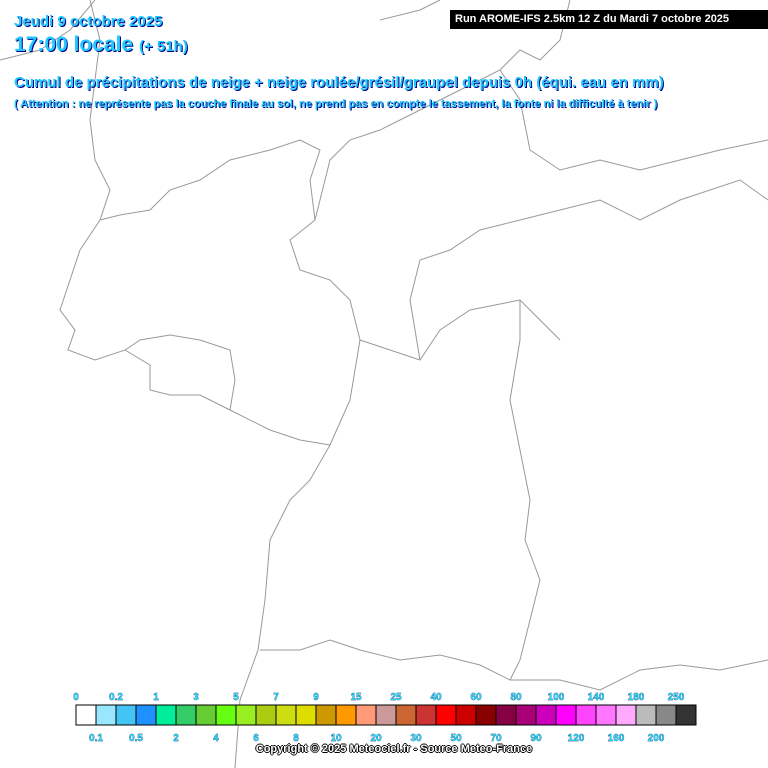 The image size is (768, 768). What do you see at coordinates (156, 697) in the screenshot?
I see `legend-label: 1` at bounding box center [156, 697].